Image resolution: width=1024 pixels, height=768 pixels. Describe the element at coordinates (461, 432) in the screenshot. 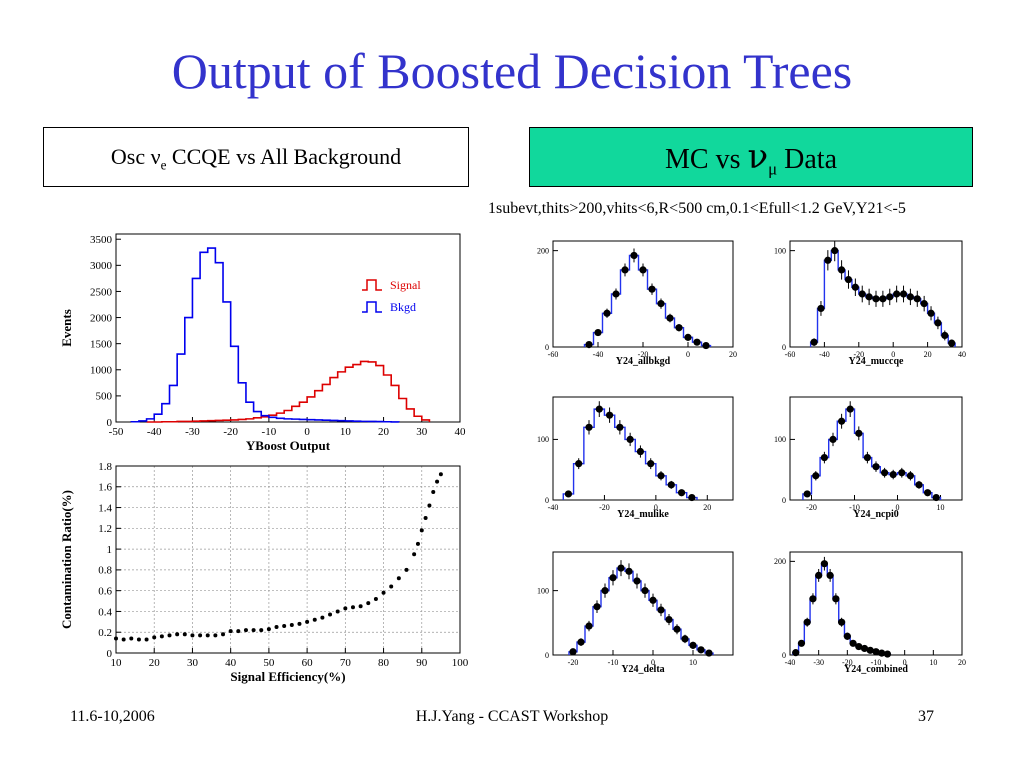

I see `yboost-xtick-label: 40` at that location.